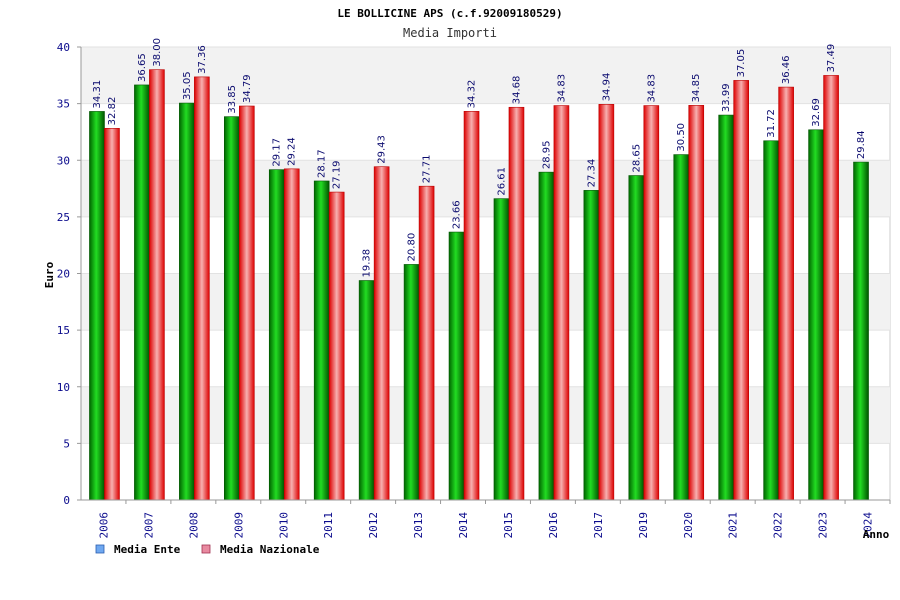  I want to click on bar-media-nazionale-2022, so click(786, 293).